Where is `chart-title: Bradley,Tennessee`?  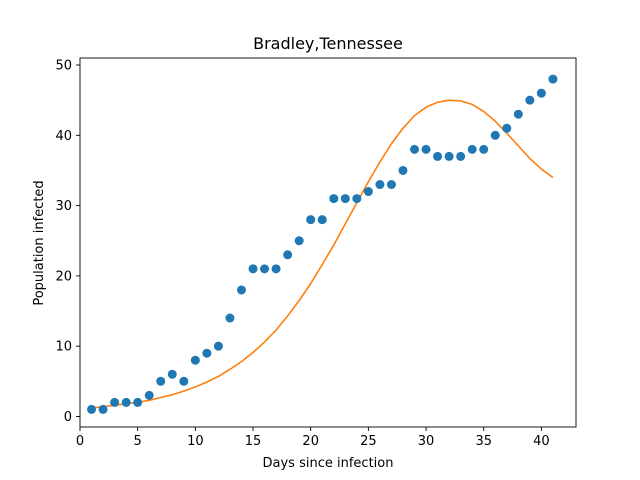
chart-title: Bradley,Tennessee is located at coordinates (328, 43).